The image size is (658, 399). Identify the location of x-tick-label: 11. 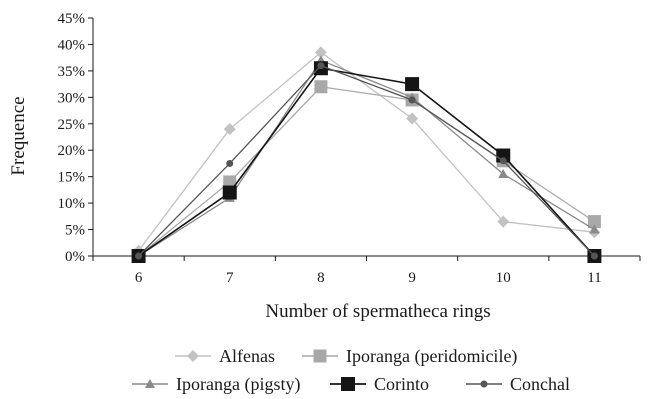
(594, 278).